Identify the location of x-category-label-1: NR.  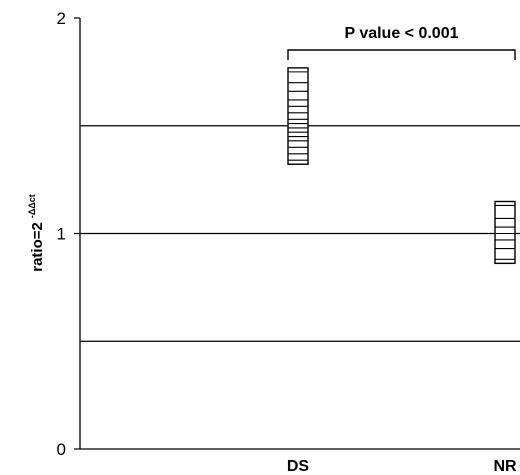
(505, 466).